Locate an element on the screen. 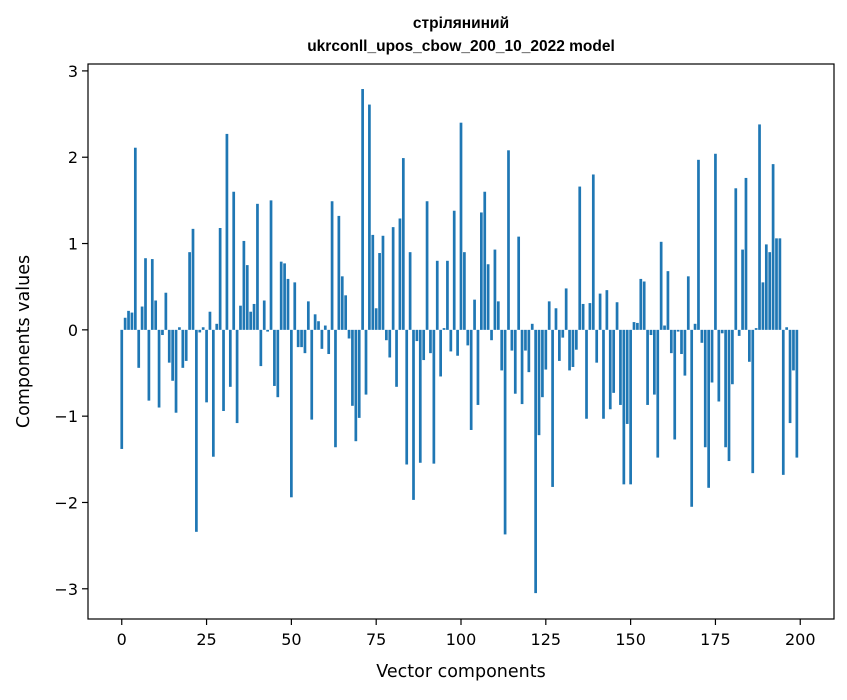 Image resolution: width=847 pixels, height=700 pixels. x-tick-label: 50 is located at coordinates (291, 639).